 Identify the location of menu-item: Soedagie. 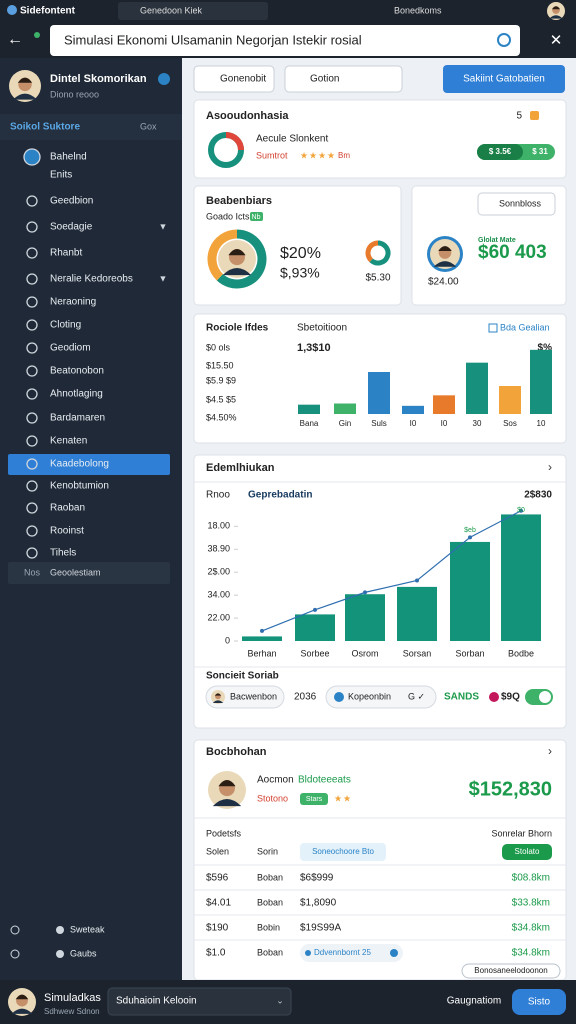
(71, 227).